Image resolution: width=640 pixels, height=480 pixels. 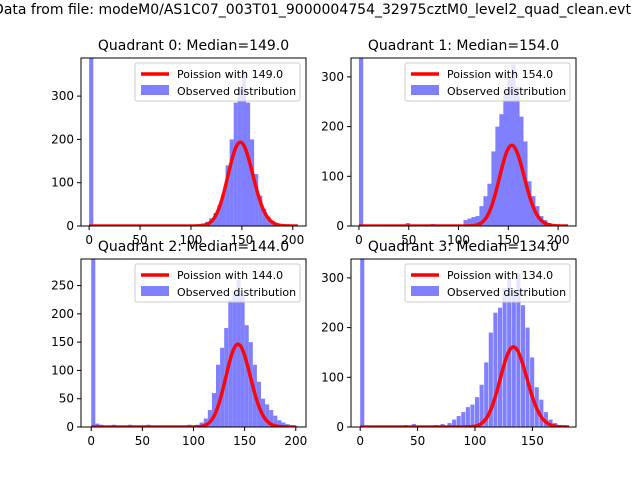 What do you see at coordinates (332, 127) in the screenshot?
I see `y-tick-label: 200` at bounding box center [332, 127].